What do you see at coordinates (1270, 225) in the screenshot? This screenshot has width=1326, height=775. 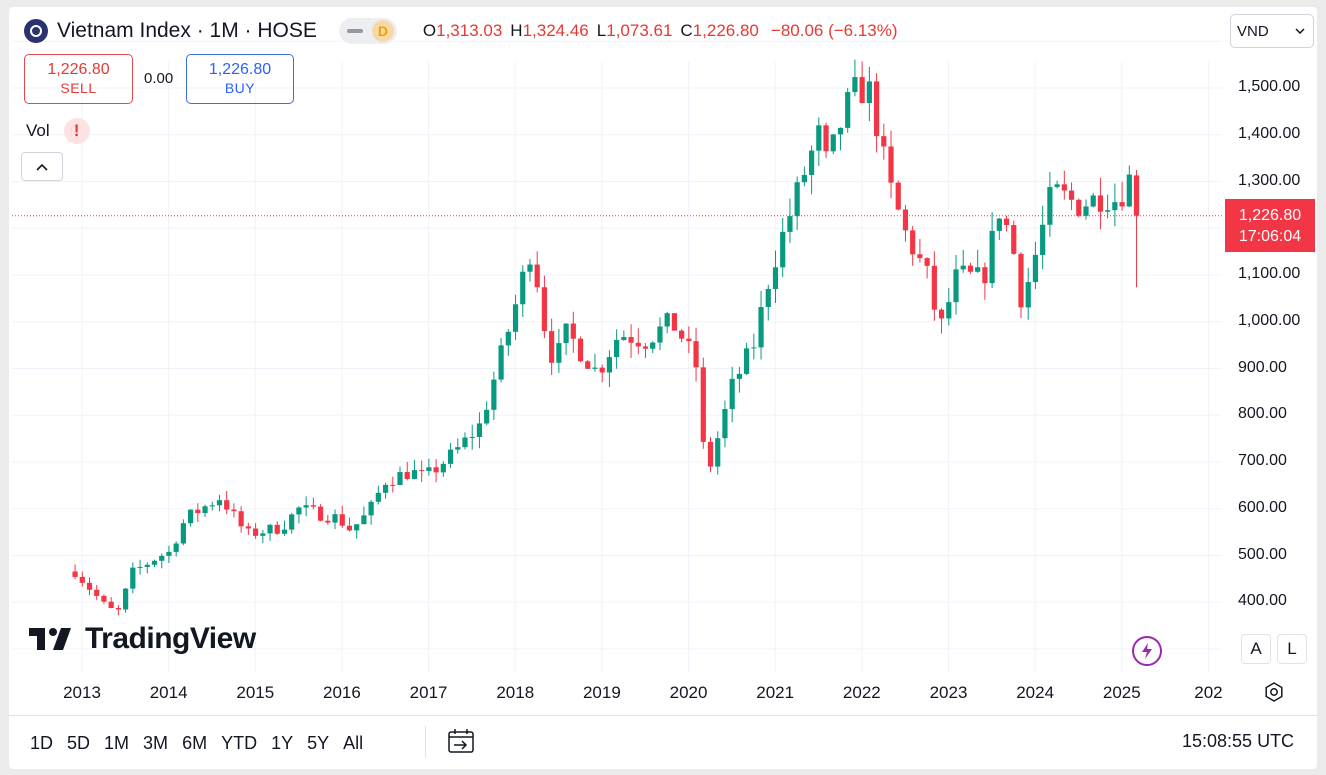 I see `last-price-tag: 1,226.80 17:06:04` at bounding box center [1270, 225].